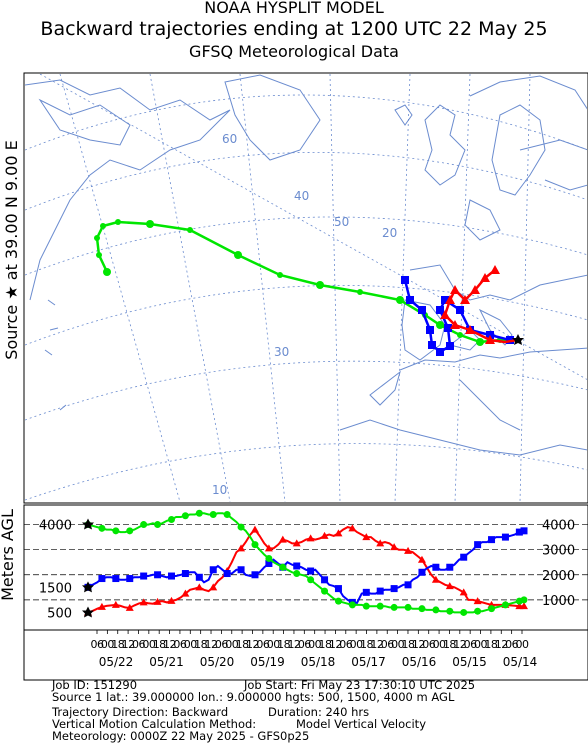  I want to click on job-id: Job ID: 151290, so click(95, 685).